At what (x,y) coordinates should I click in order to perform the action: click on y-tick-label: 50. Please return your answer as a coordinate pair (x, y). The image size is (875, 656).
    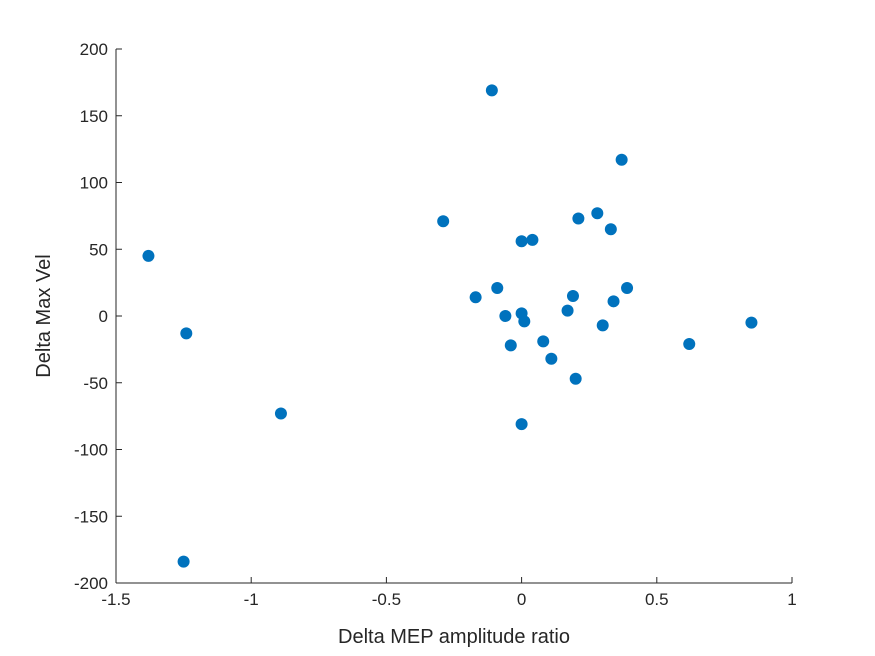
    Looking at the image, I should click on (98, 249).